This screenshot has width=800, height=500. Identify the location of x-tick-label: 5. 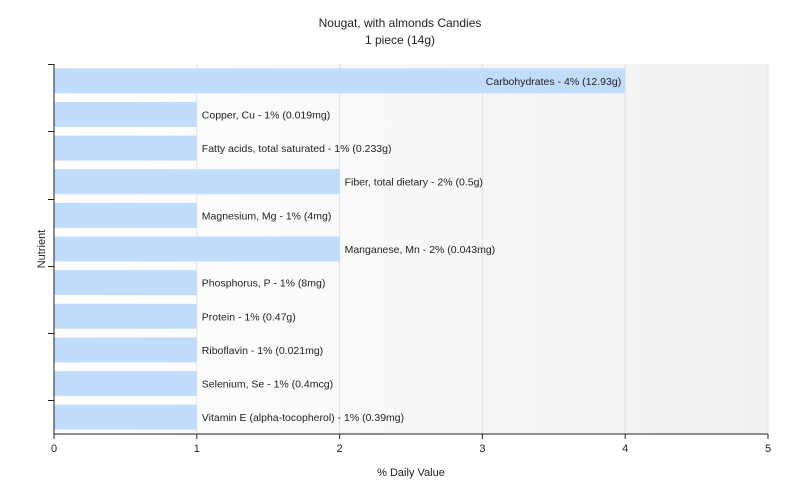
(768, 449).